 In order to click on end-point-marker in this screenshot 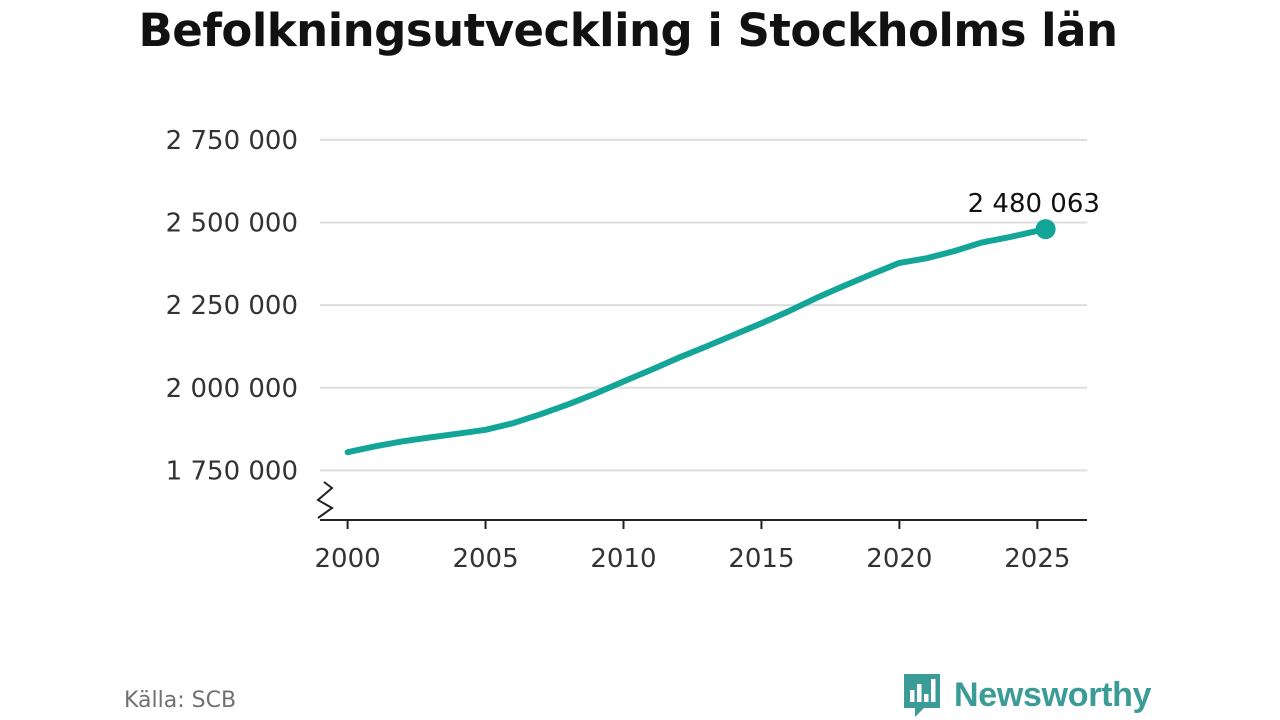, I will do `click(1045, 229)`.